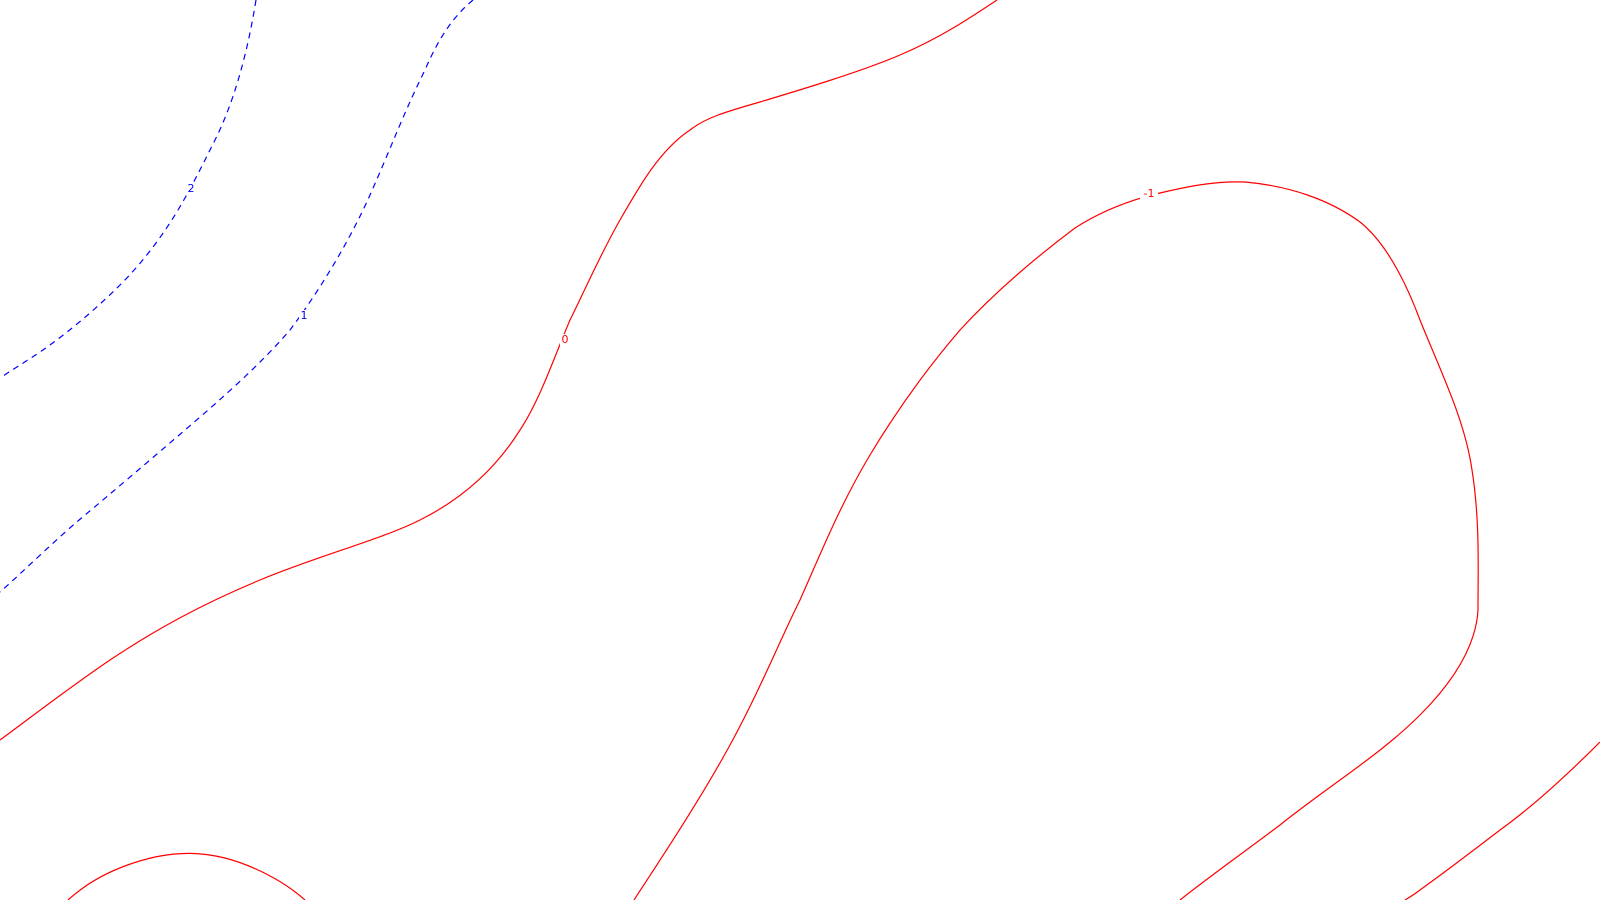 This screenshot has height=900, width=1600. I want to click on contour-label-2: 2, so click(191, 188).